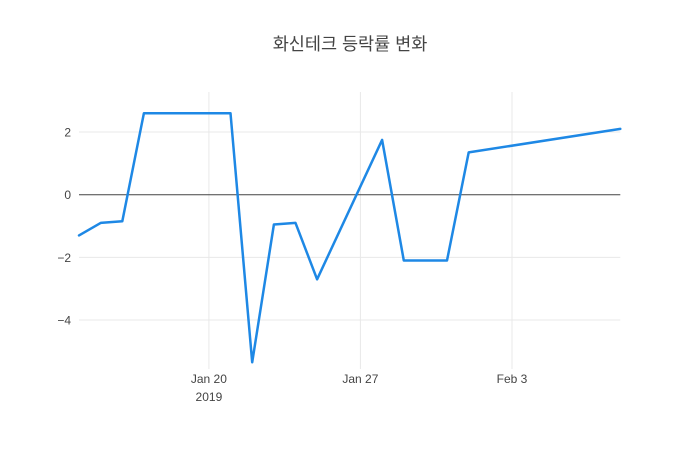 This screenshot has height=450, width=700. I want to click on chart-title: 화신테크 등락률 변화, so click(350, 44).